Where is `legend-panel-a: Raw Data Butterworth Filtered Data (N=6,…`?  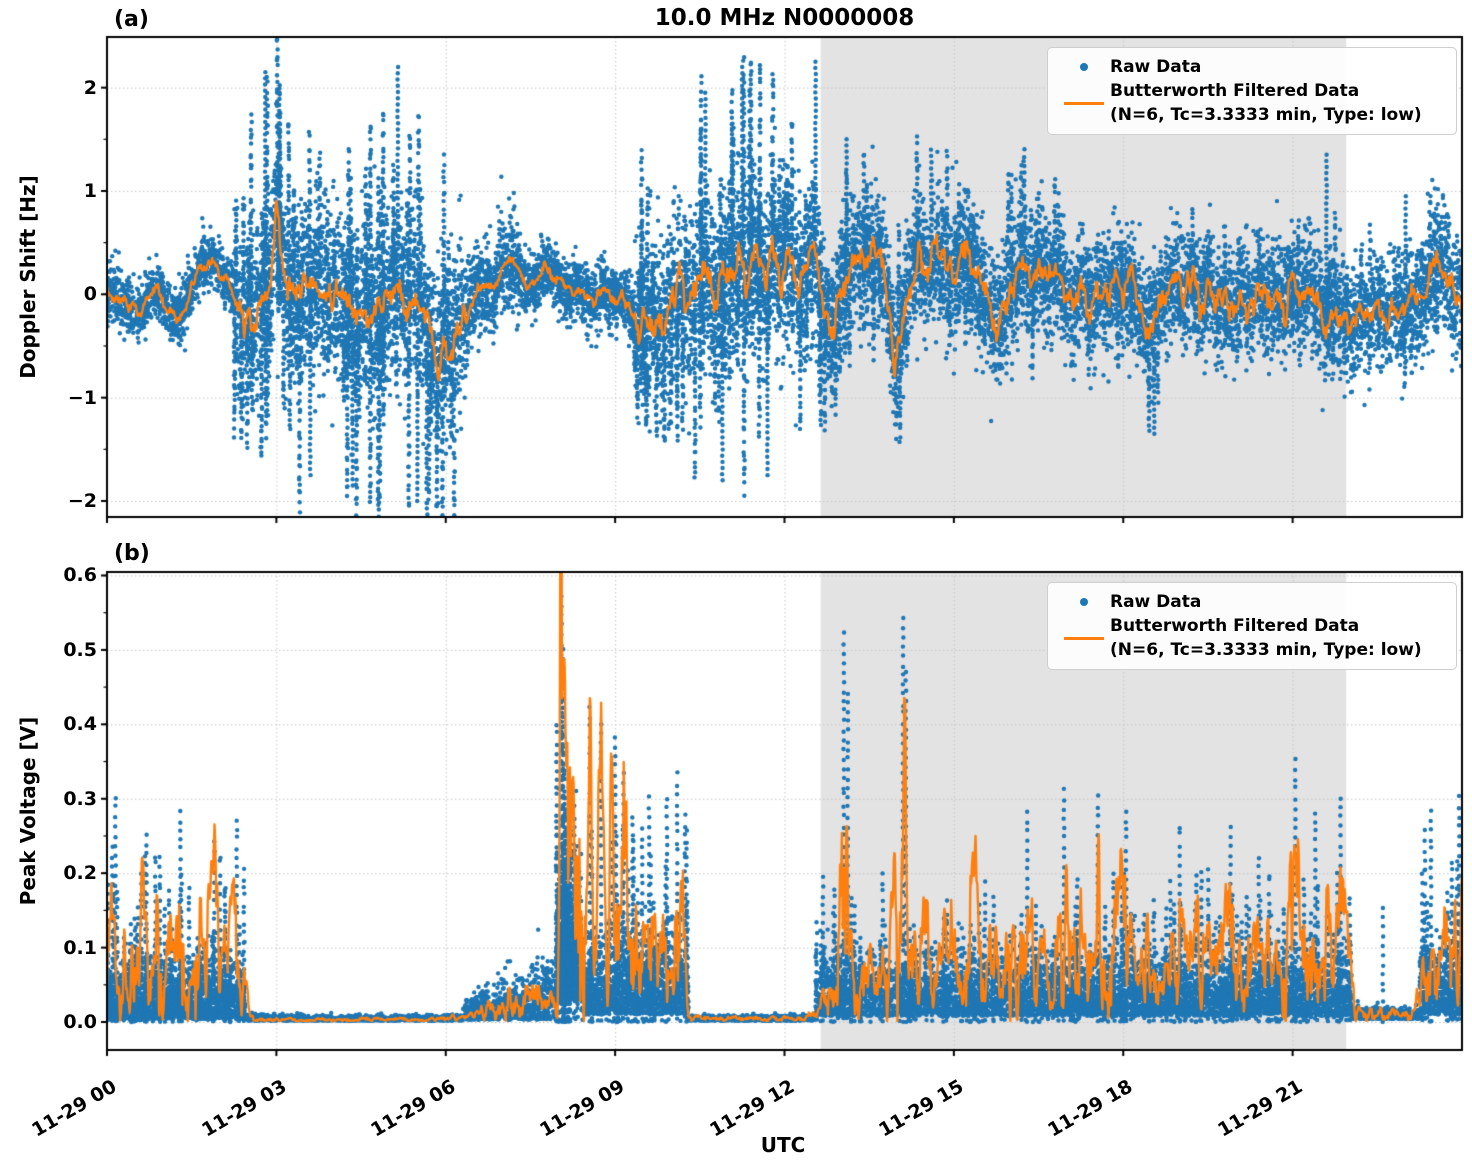 legend-panel-a: Raw Data Butterworth Filtered Data (N=6,… is located at coordinates (1252, 91).